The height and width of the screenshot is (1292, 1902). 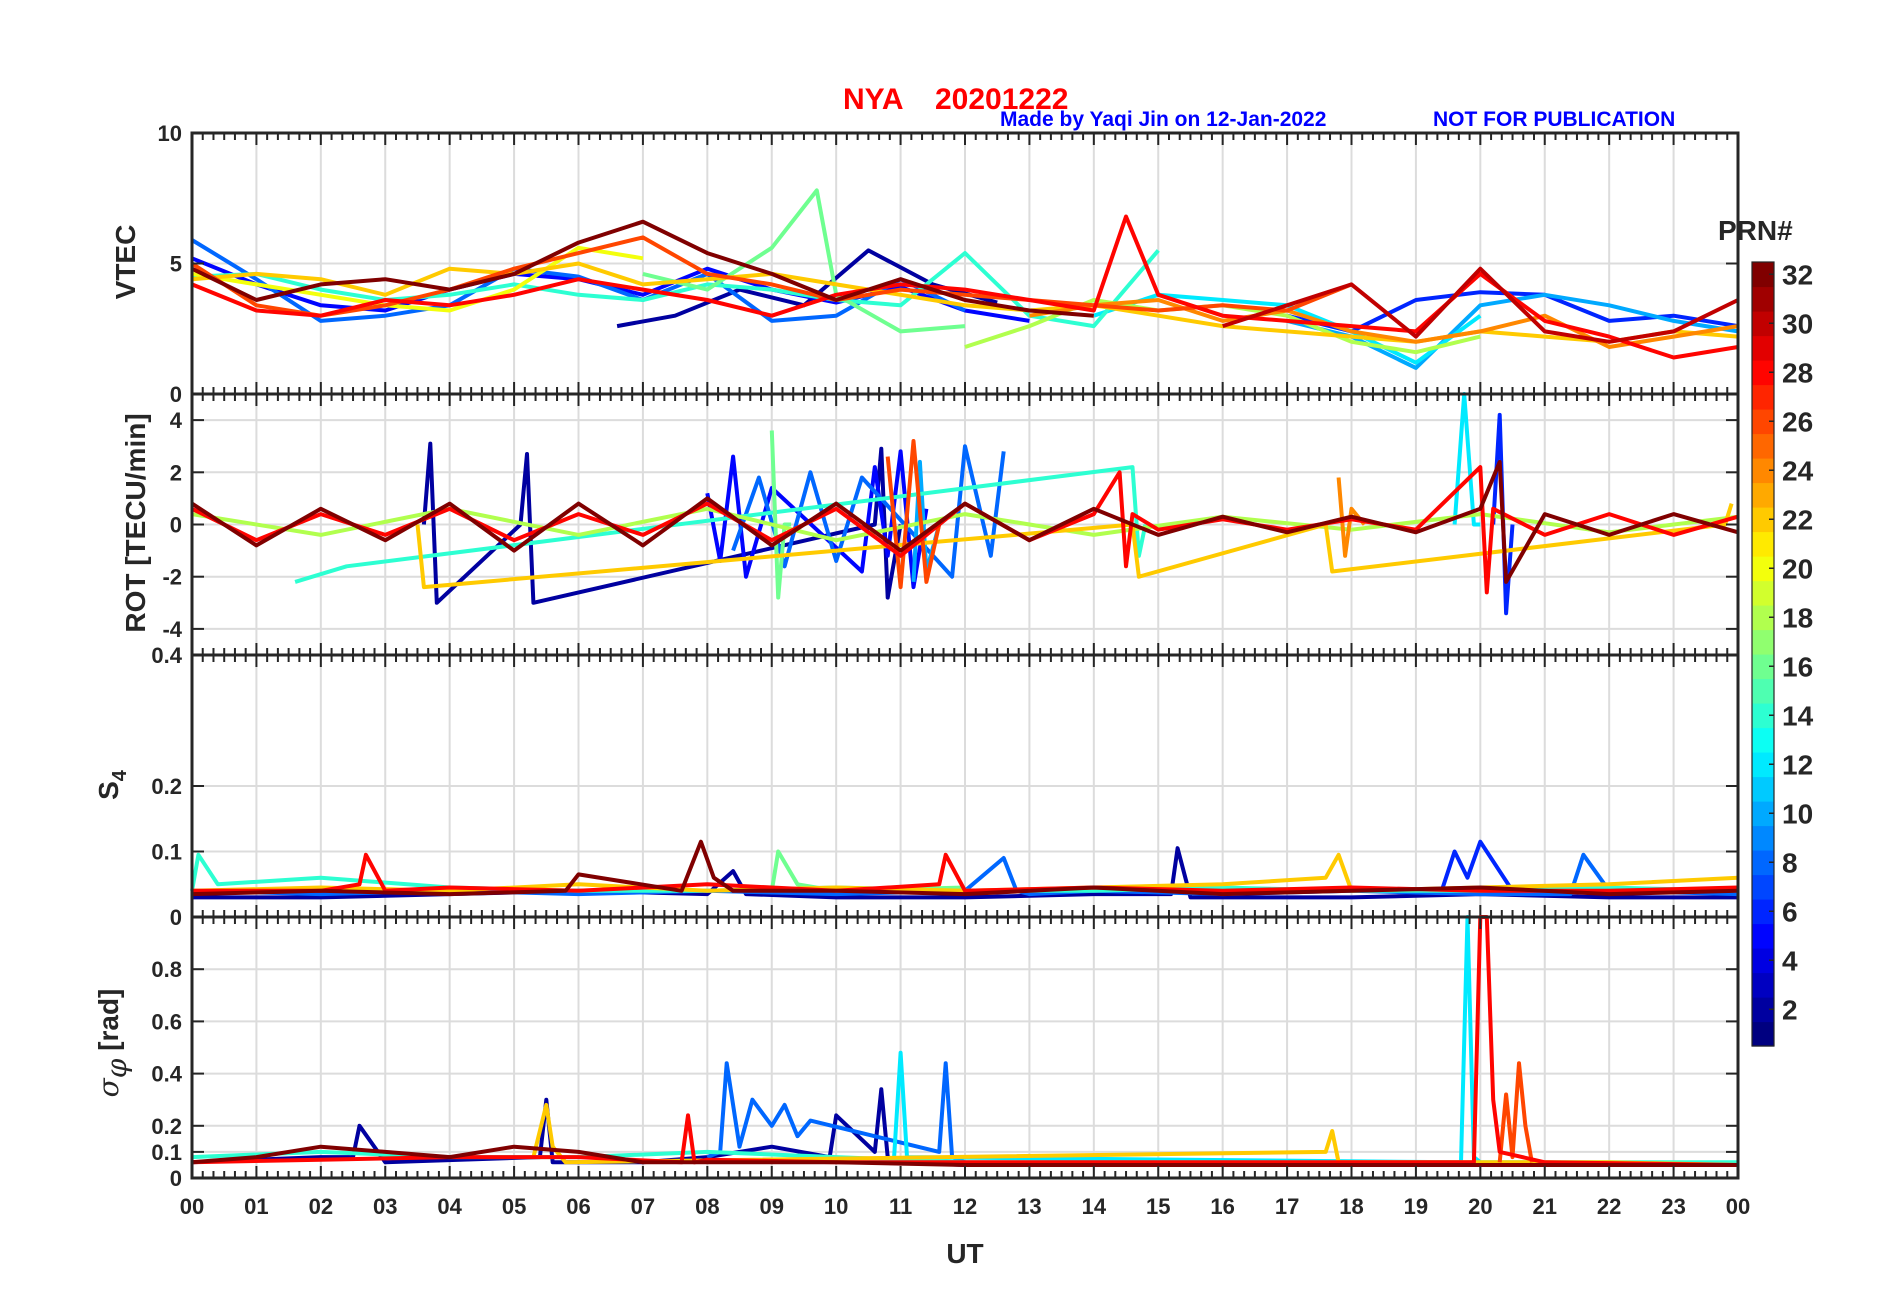 I want to click on x-tick-label: 10, so click(x=836, y=1206).